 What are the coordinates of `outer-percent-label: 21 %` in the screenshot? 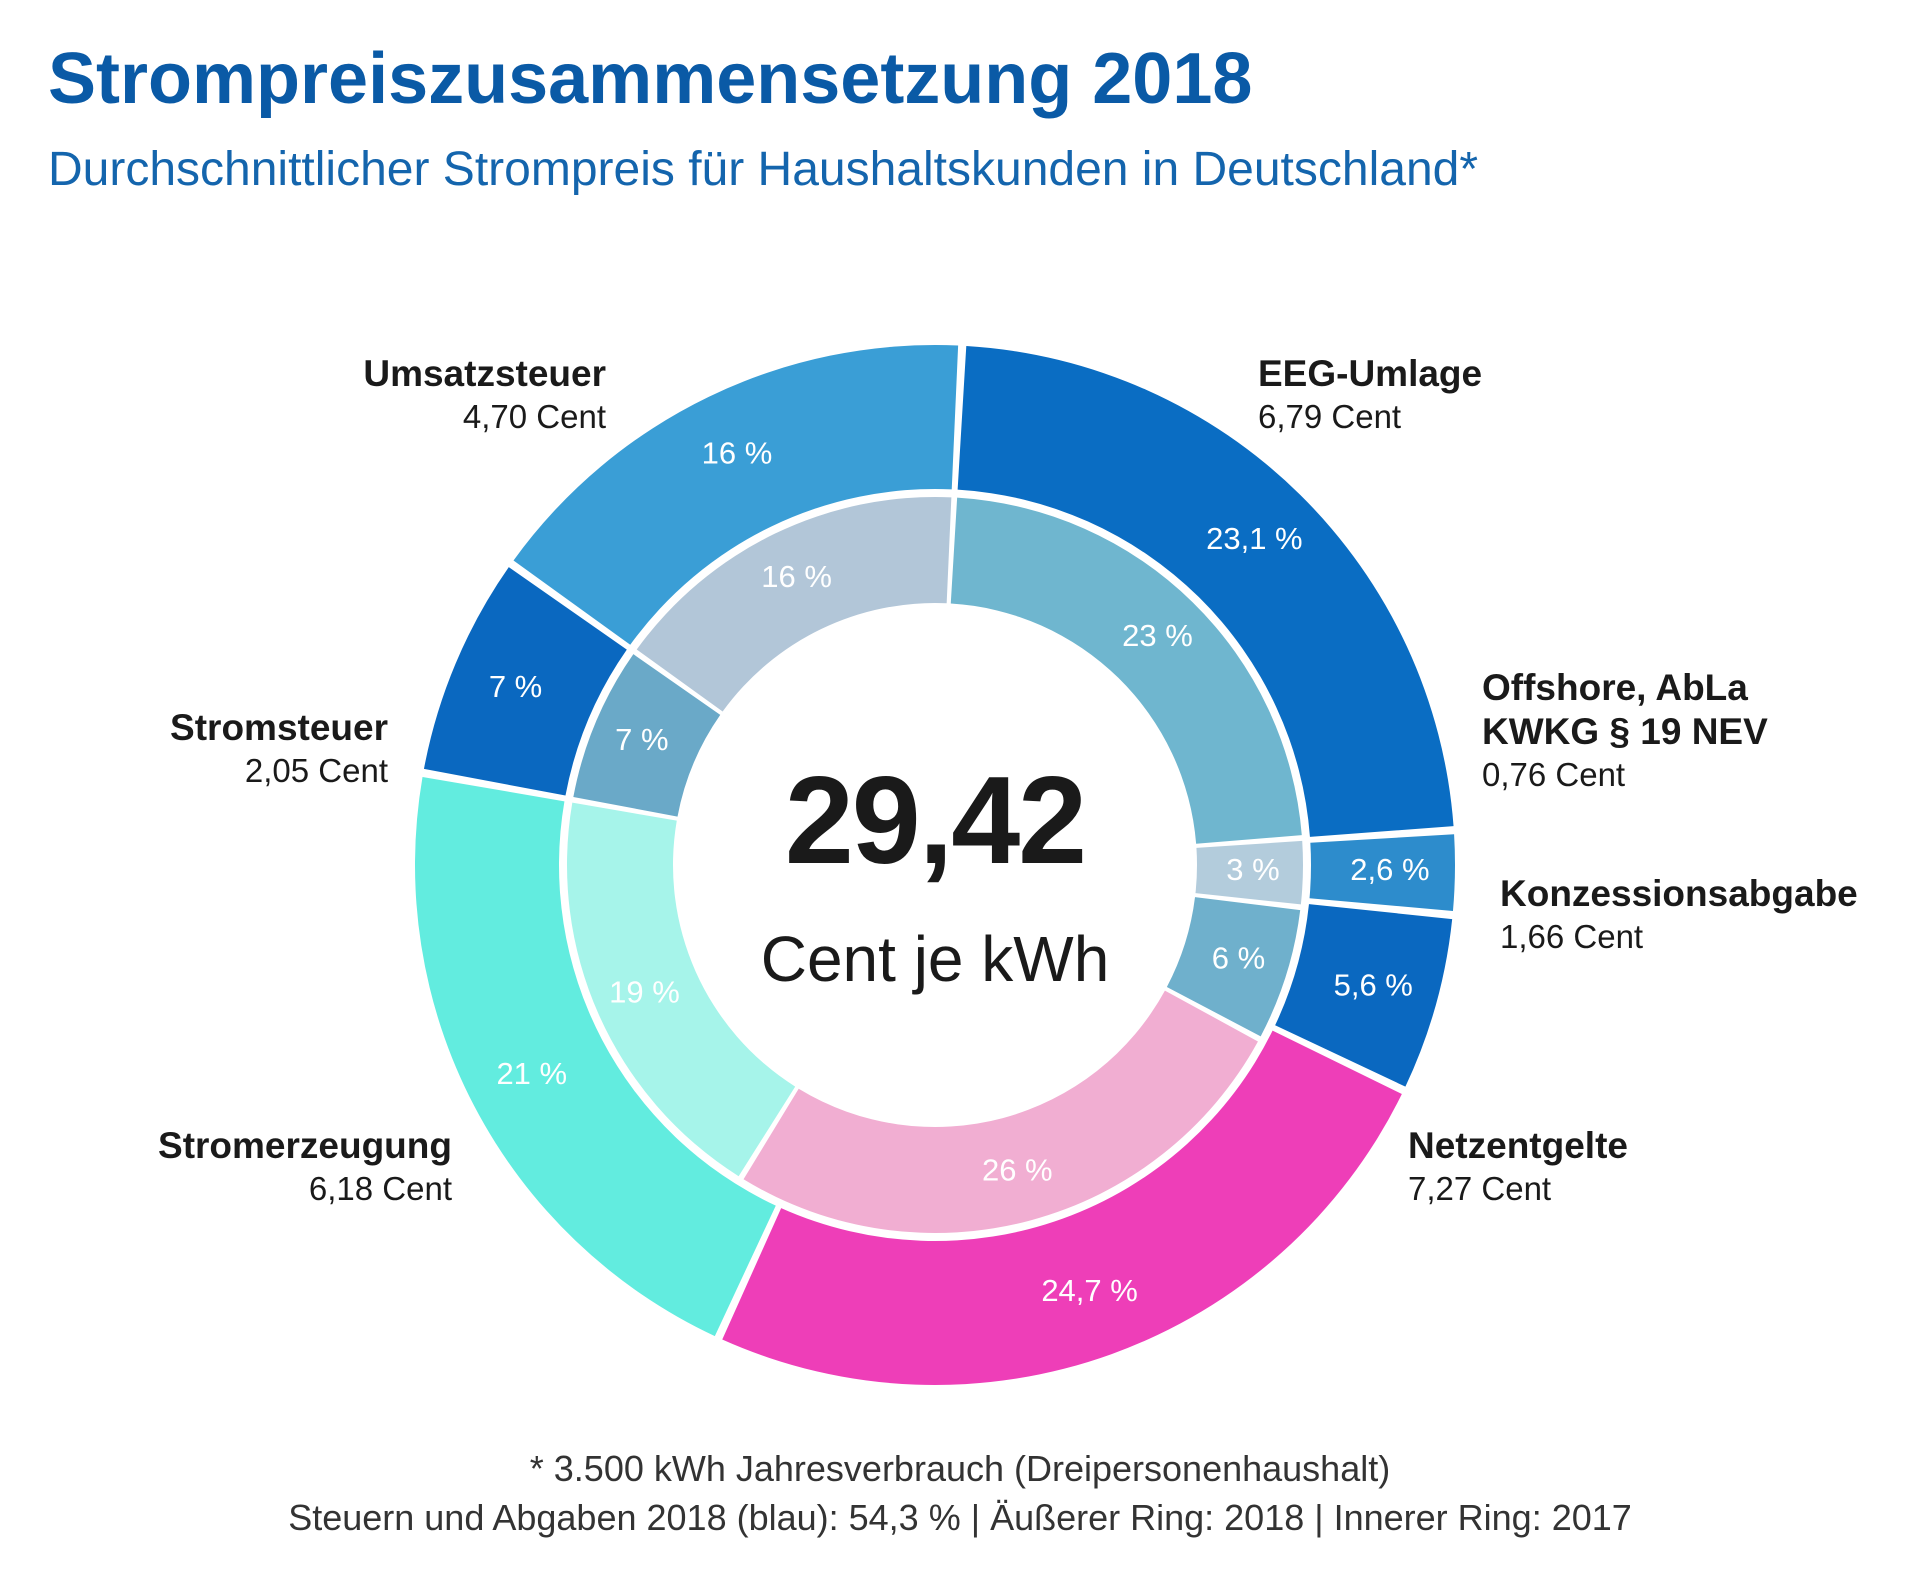 It's located at (531, 1073).